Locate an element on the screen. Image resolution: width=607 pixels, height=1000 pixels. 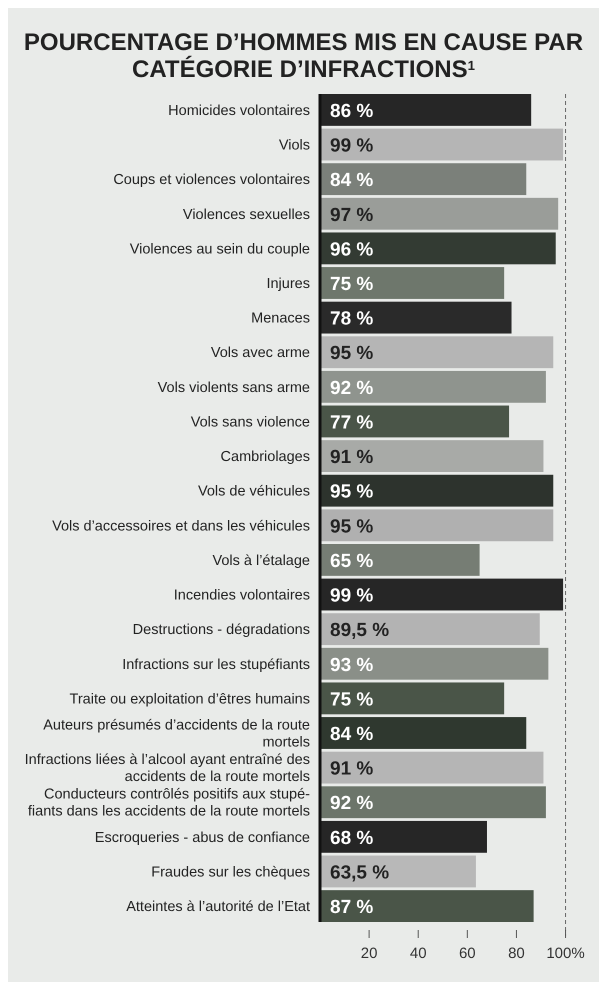
y-tick-label: Viols is located at coordinates (294, 146).